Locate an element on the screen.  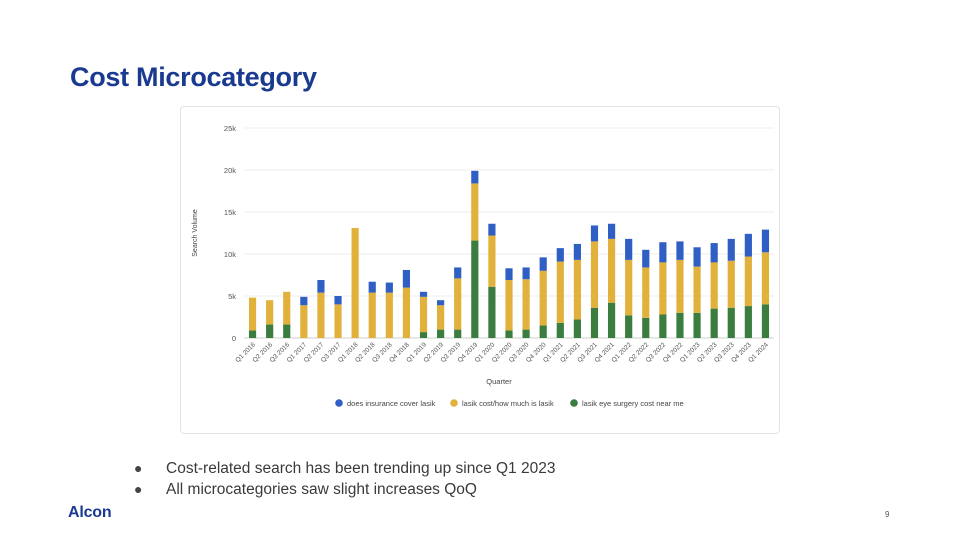
y-tick-label: 5k is located at coordinates (232, 296).